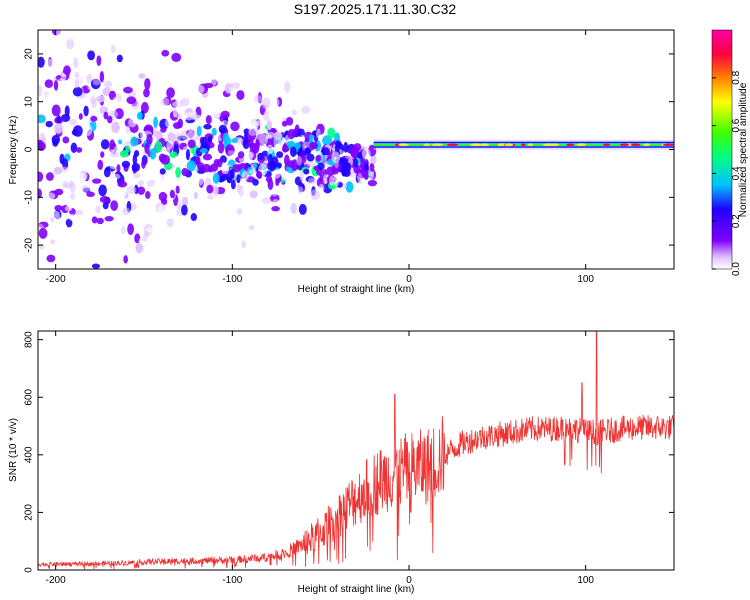 The image size is (750, 600). What do you see at coordinates (29, 512) in the screenshot?
I see `snr-ytick-label: 200` at bounding box center [29, 512].